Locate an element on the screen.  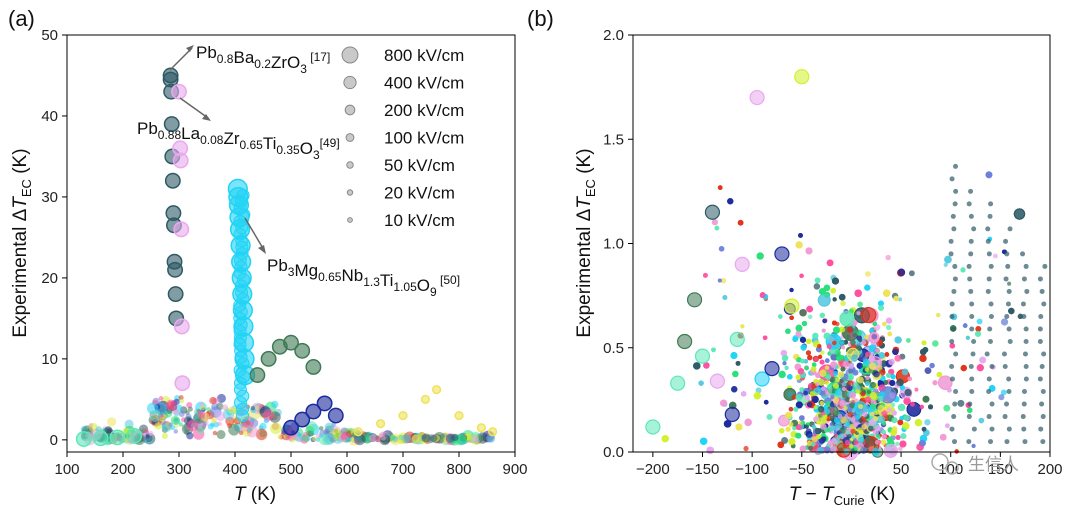
chart-a-ytick-label: 40 is located at coordinates (49, 116).